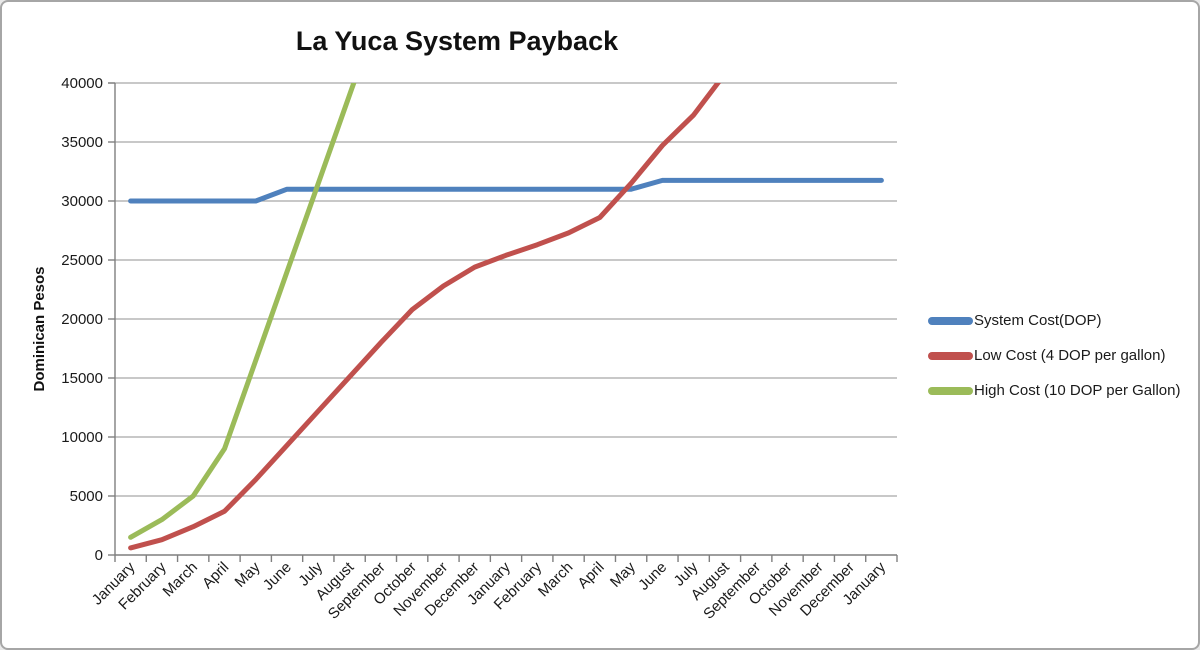  I want to click on y-tick-label: 10000, so click(82, 437).